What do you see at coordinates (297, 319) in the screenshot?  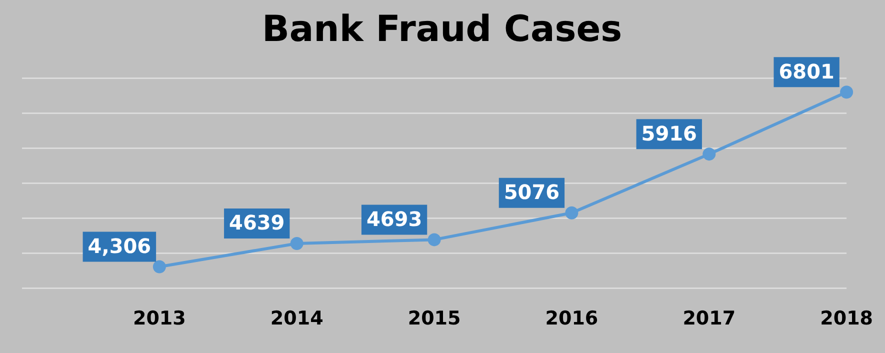 I see `x-tick-label: 2014` at bounding box center [297, 319].